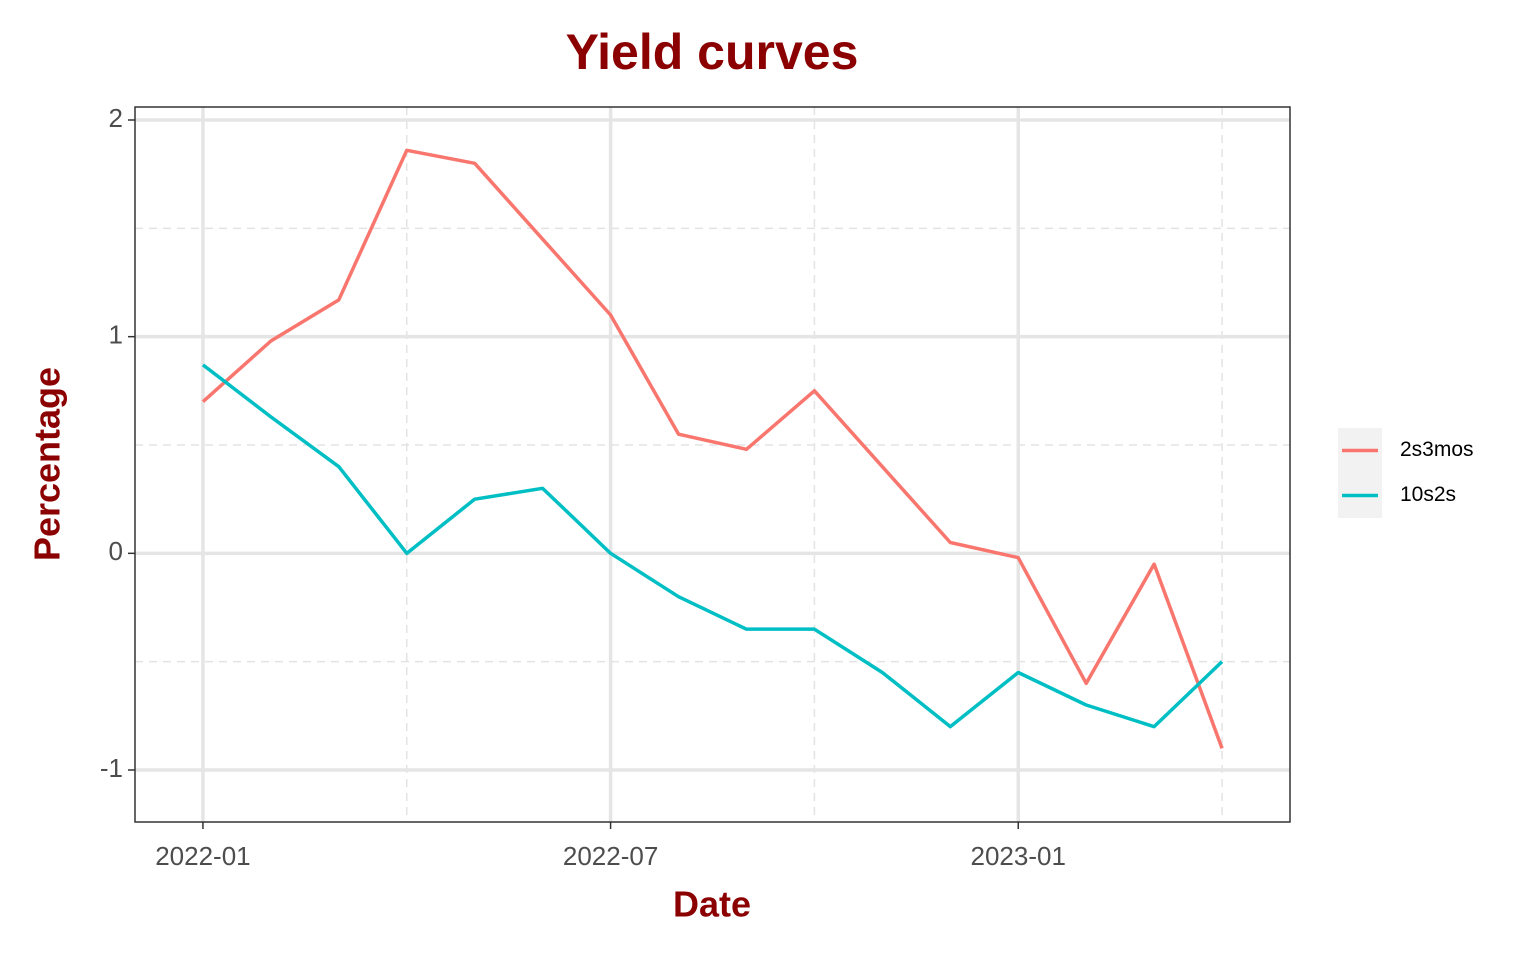 The image size is (1536, 960). Describe the element at coordinates (116, 335) in the screenshot. I see `y-tick-label: 1` at that location.